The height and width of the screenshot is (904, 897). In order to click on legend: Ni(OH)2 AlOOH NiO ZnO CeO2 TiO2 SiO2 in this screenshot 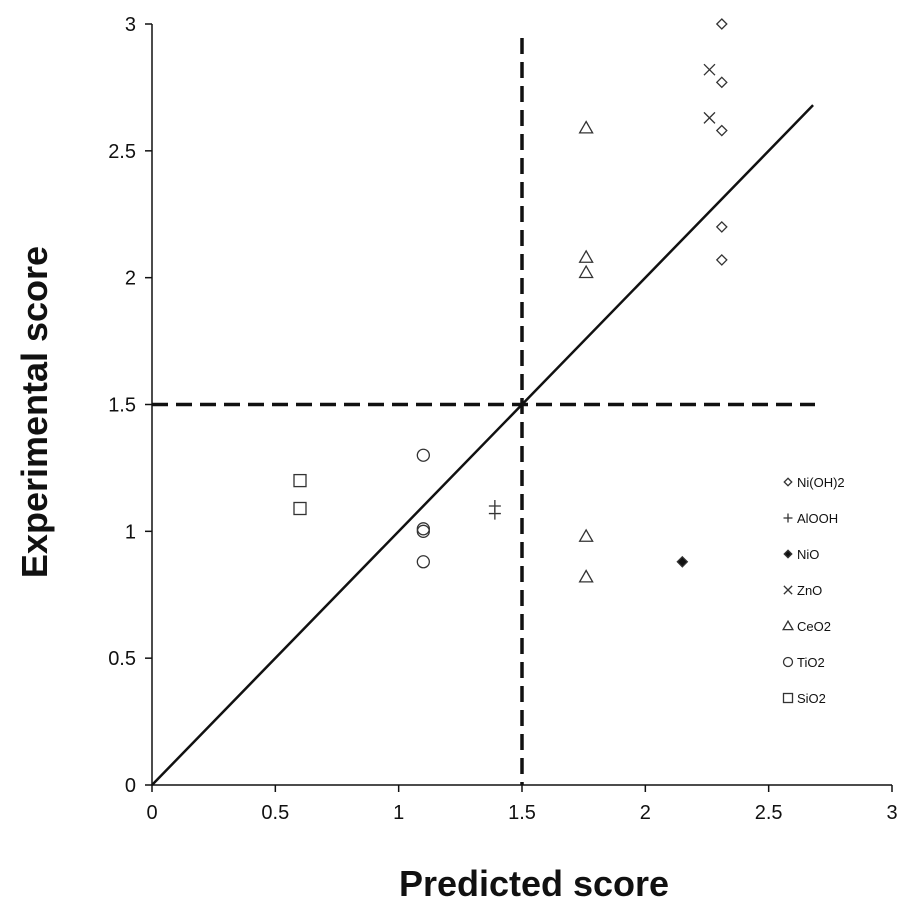, I will do `click(813, 590)`.